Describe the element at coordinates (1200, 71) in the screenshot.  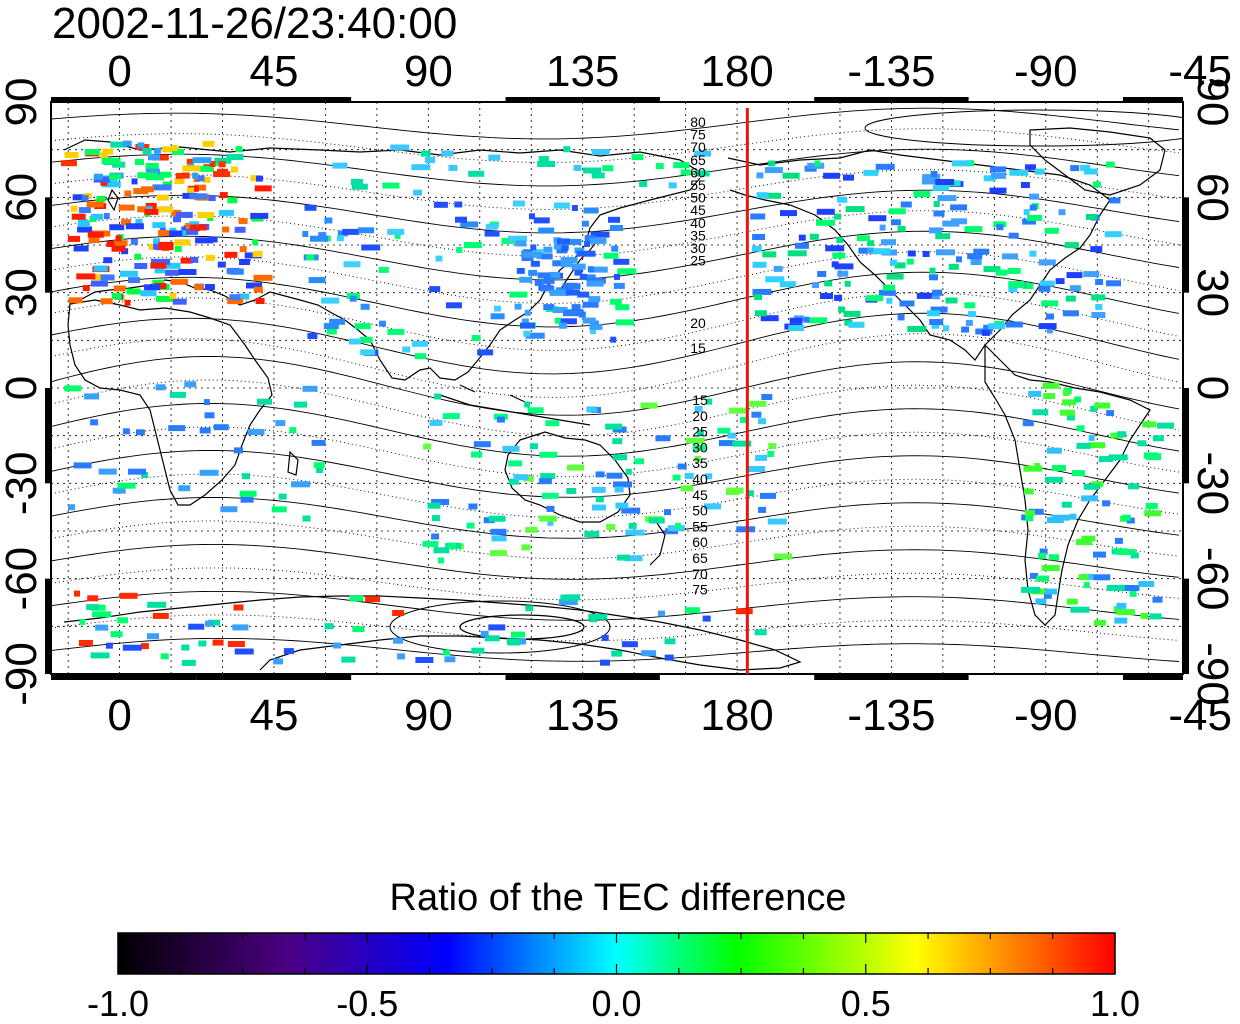
I see `longitude-tick-label: -45` at that location.